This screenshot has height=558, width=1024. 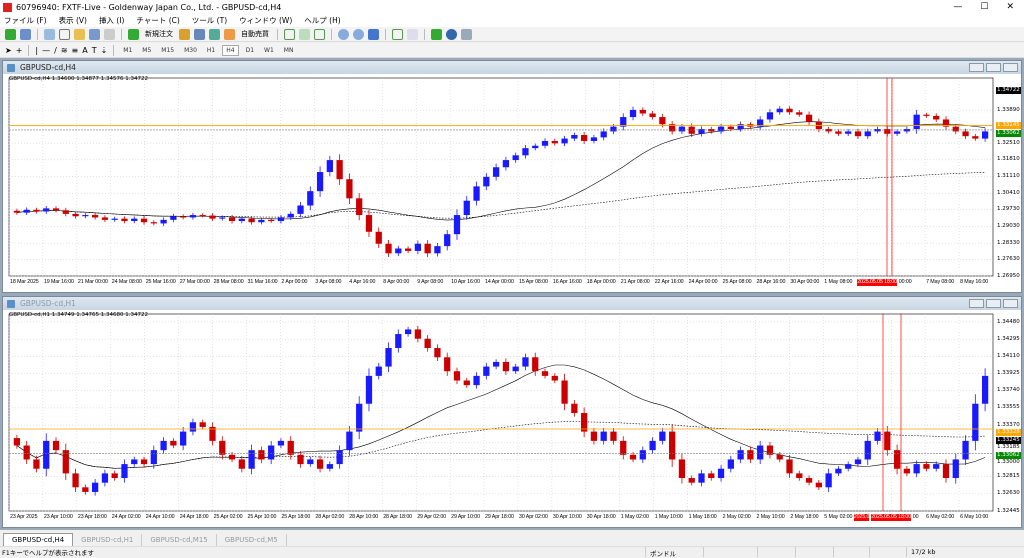 I want to click on tester-icon, so click(x=109, y=34).